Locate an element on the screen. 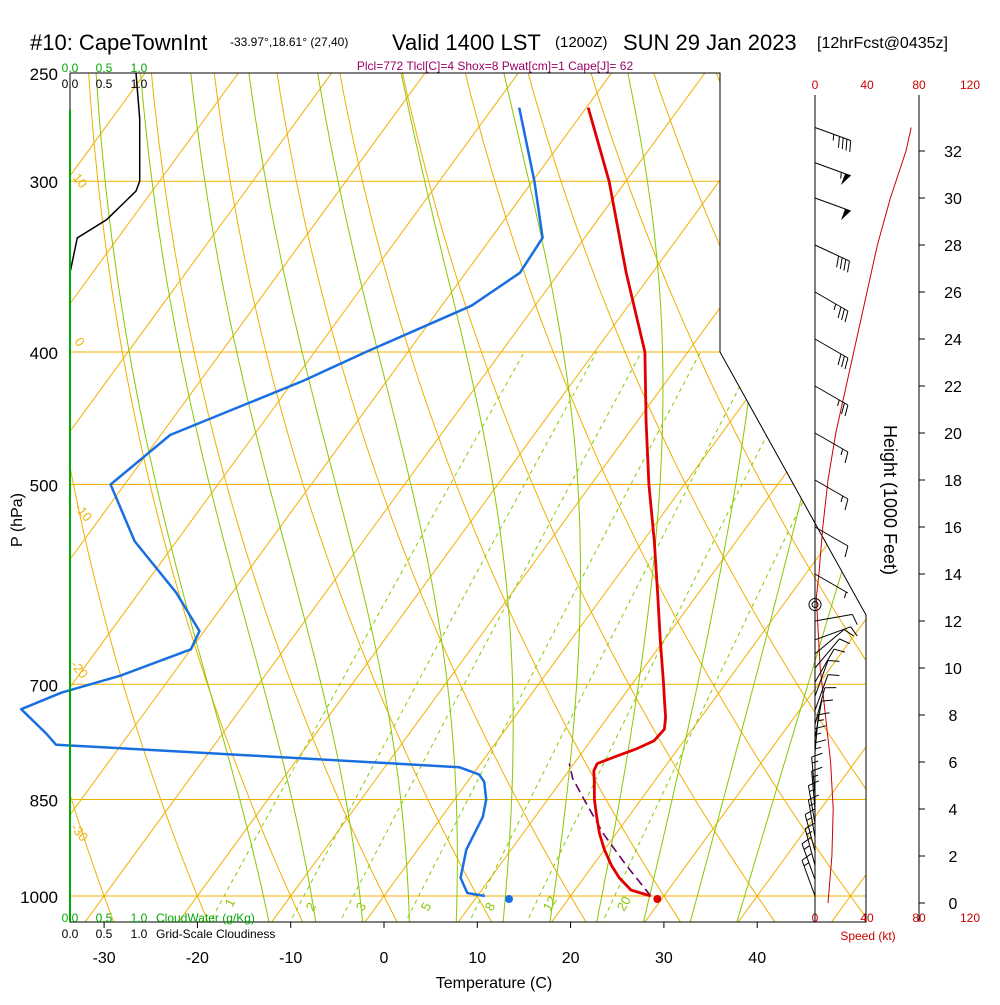 The height and width of the screenshot is (1005, 1000). mixing-ratio-label: 5 is located at coordinates (426, 907).